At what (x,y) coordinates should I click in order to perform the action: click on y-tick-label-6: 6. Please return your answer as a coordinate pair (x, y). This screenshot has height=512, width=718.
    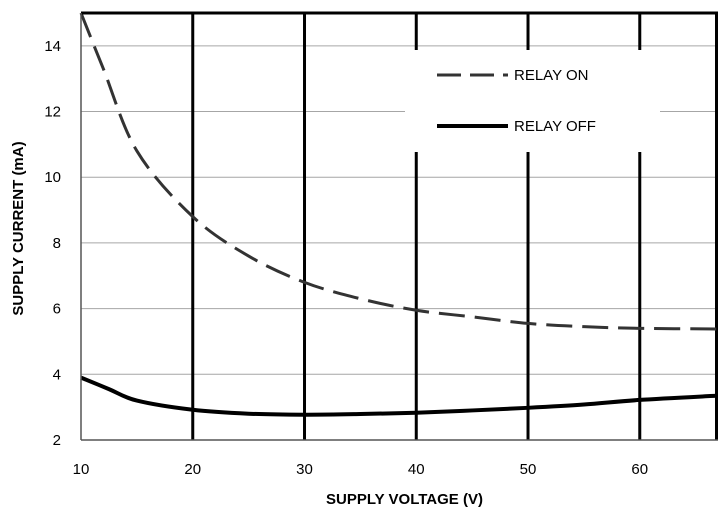
    Looking at the image, I should click on (57, 309).